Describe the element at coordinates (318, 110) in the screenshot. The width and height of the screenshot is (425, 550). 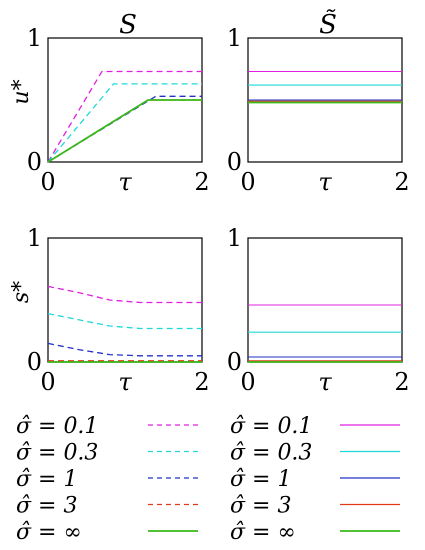
I see `plot-top-right: 0 2 0 1 τ` at that location.